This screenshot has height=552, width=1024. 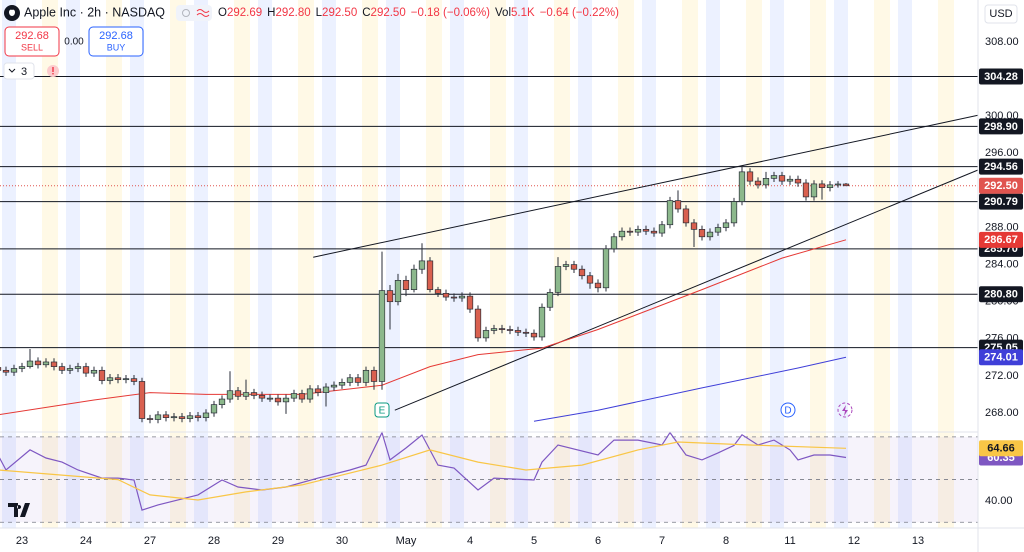 What do you see at coordinates (271, 13) in the screenshot?
I see `ohlc-label: H` at bounding box center [271, 13].